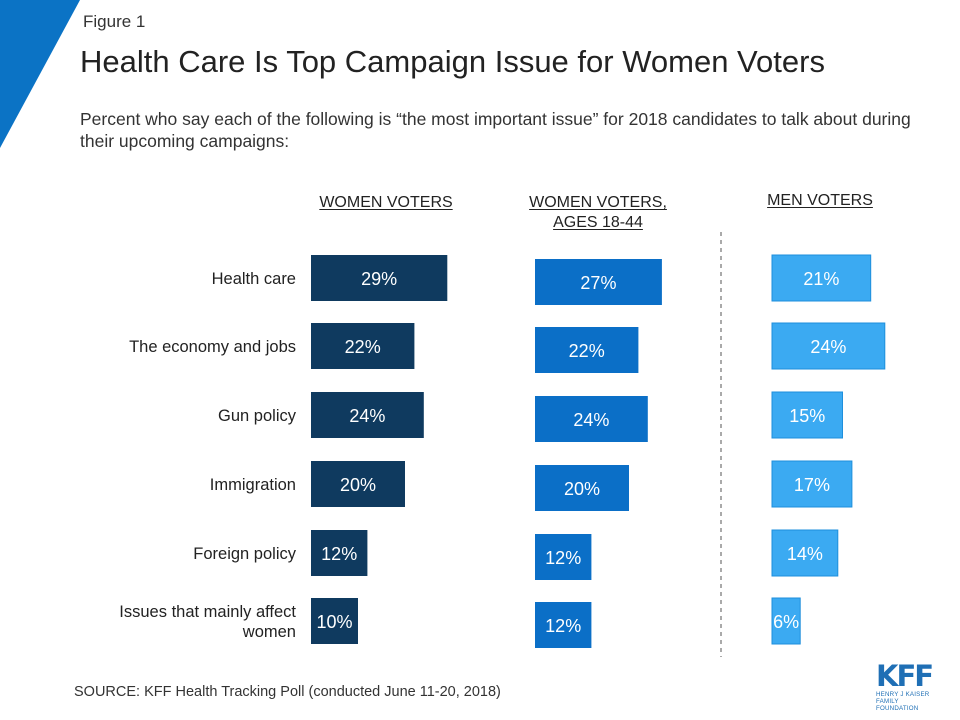 The image size is (960, 720). What do you see at coordinates (244, 554) in the screenshot?
I see `category-label: Foreign policy` at bounding box center [244, 554].